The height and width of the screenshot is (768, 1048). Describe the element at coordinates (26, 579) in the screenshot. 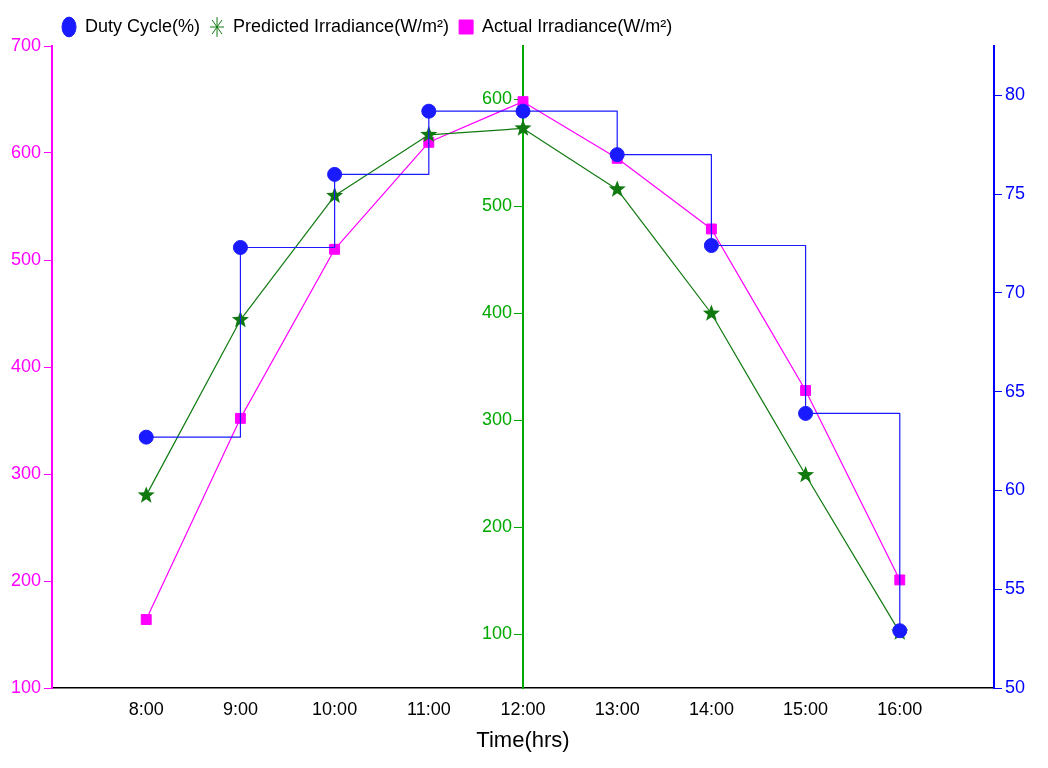

I see `y-tick-label: 200` at that location.